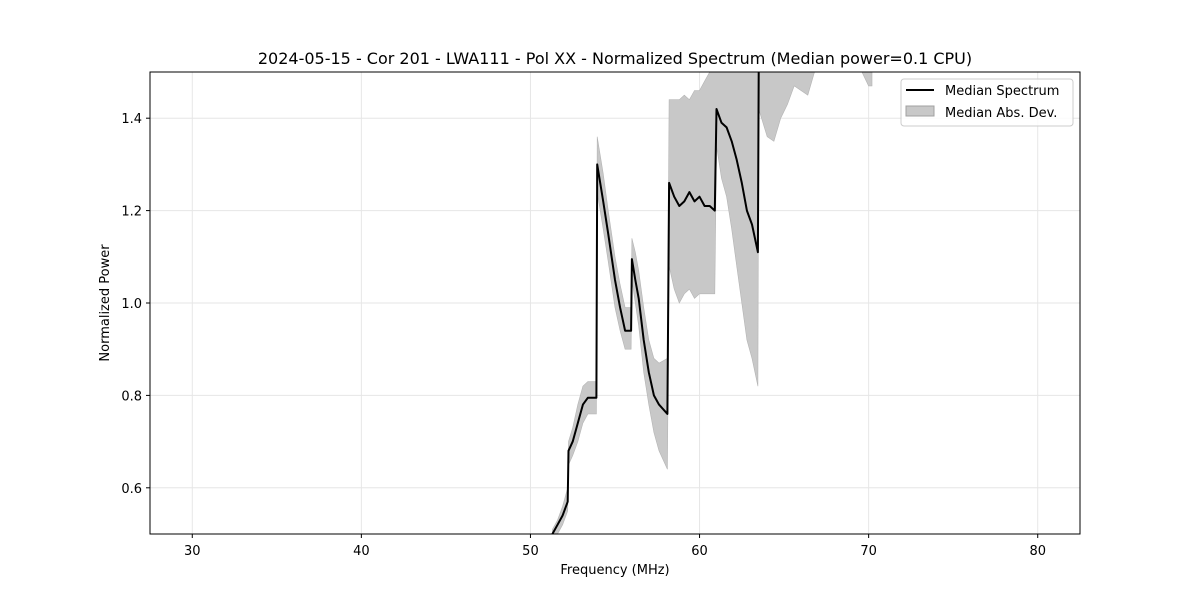  What do you see at coordinates (614, 570) in the screenshot?
I see `x-axis-label: Frequency (MHz)` at bounding box center [614, 570].